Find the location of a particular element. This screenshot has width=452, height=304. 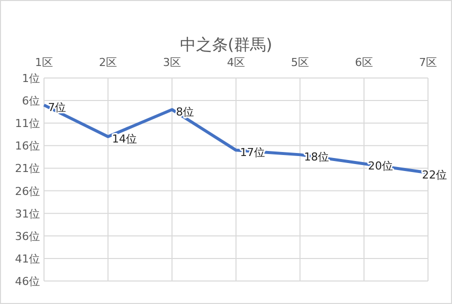

x-tick-label: 1区 is located at coordinates (44, 62).